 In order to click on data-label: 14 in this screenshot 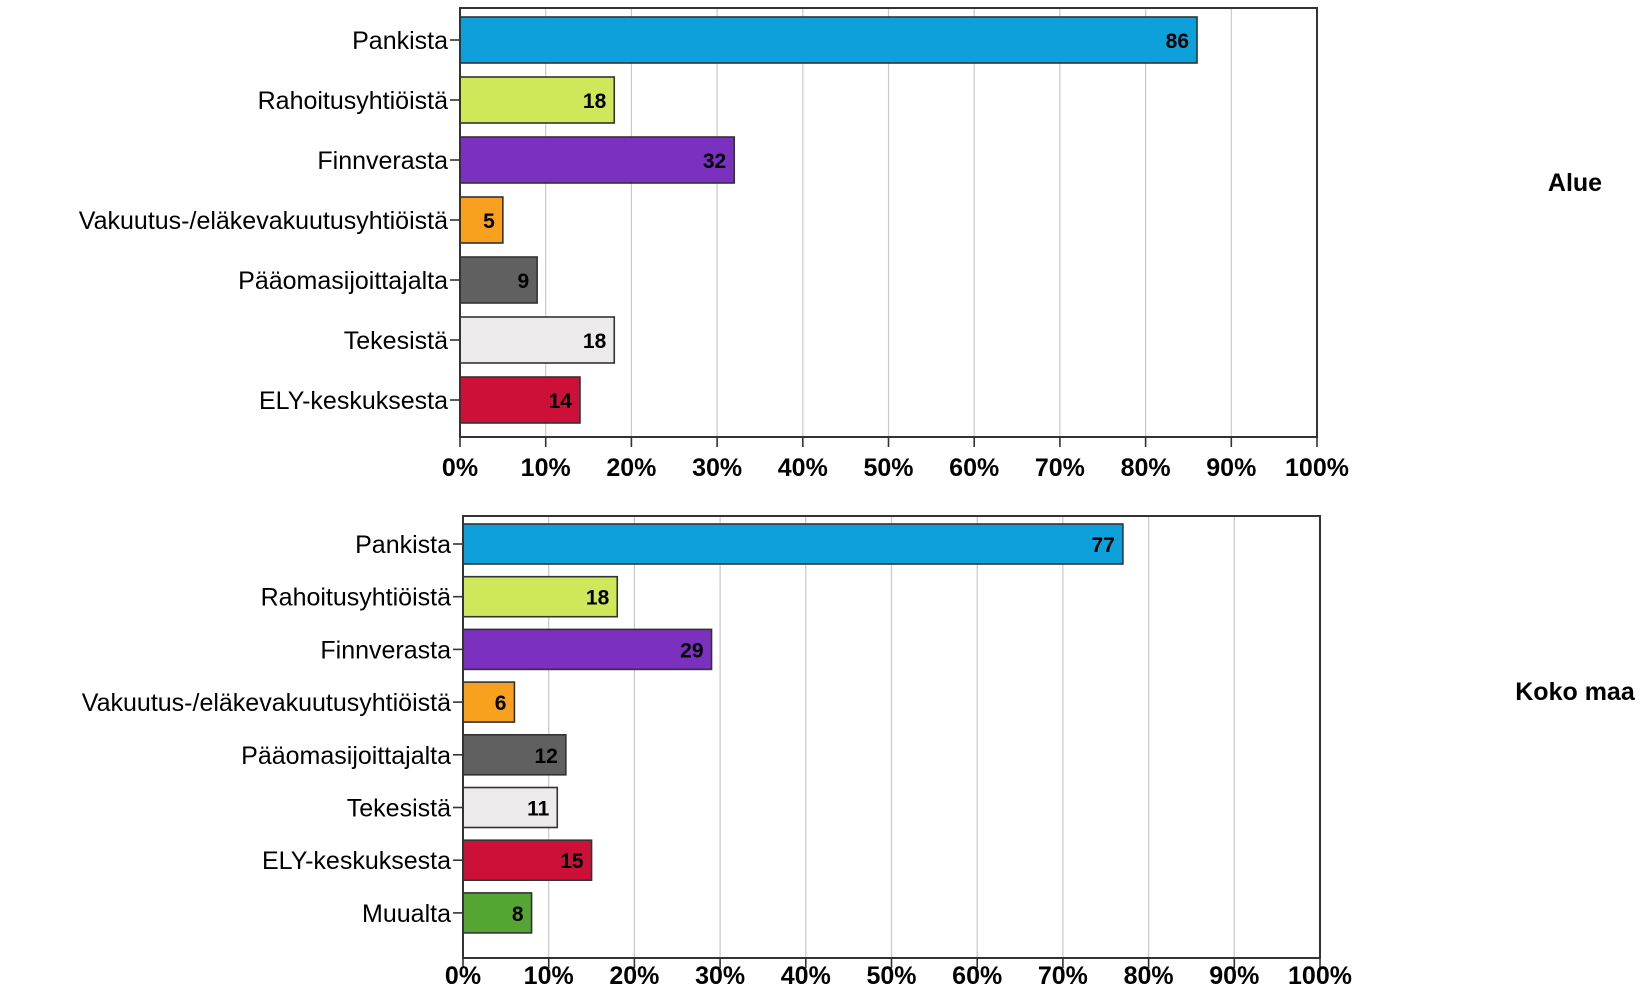, I will do `click(561, 401)`.